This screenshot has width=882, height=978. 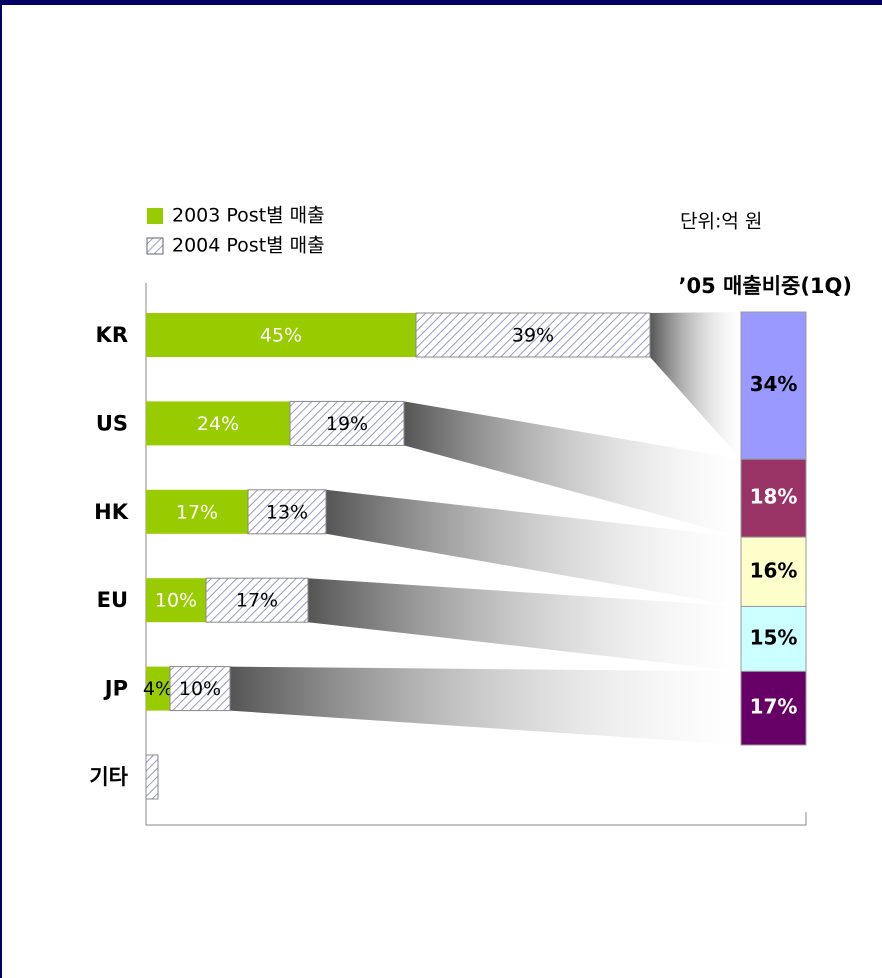 What do you see at coordinates (111, 512) in the screenshot?
I see `category-label: HK` at bounding box center [111, 512].